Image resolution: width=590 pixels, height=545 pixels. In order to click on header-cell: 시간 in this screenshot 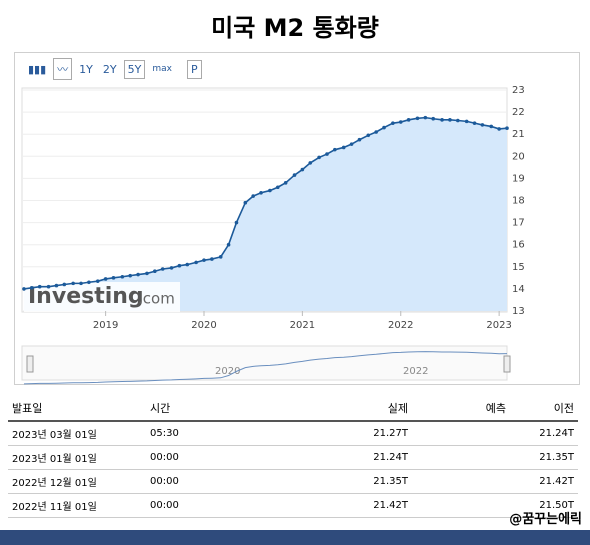, I will do `click(235, 409)`.